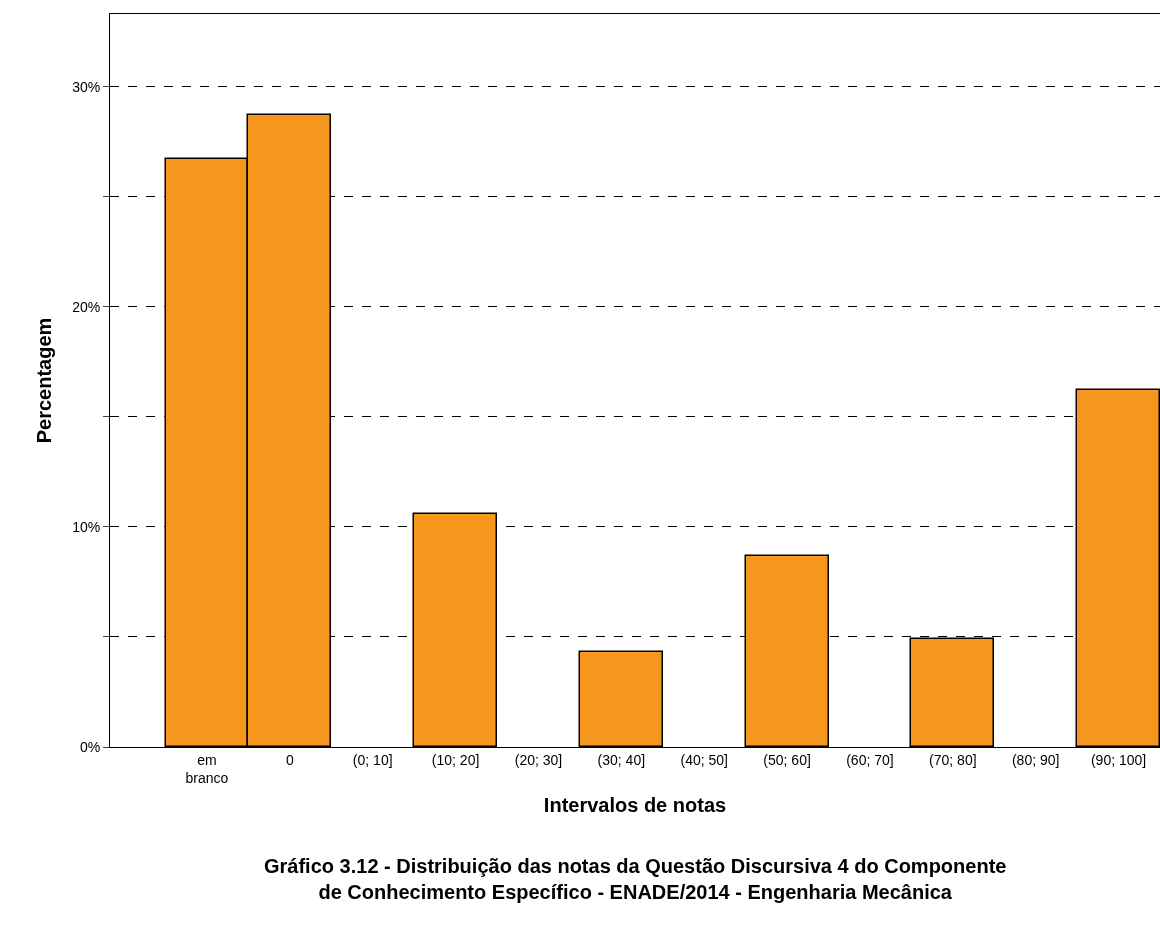  Describe the element at coordinates (704, 759) in the screenshot. I see `x-tick-label: (40; 50]` at that location.